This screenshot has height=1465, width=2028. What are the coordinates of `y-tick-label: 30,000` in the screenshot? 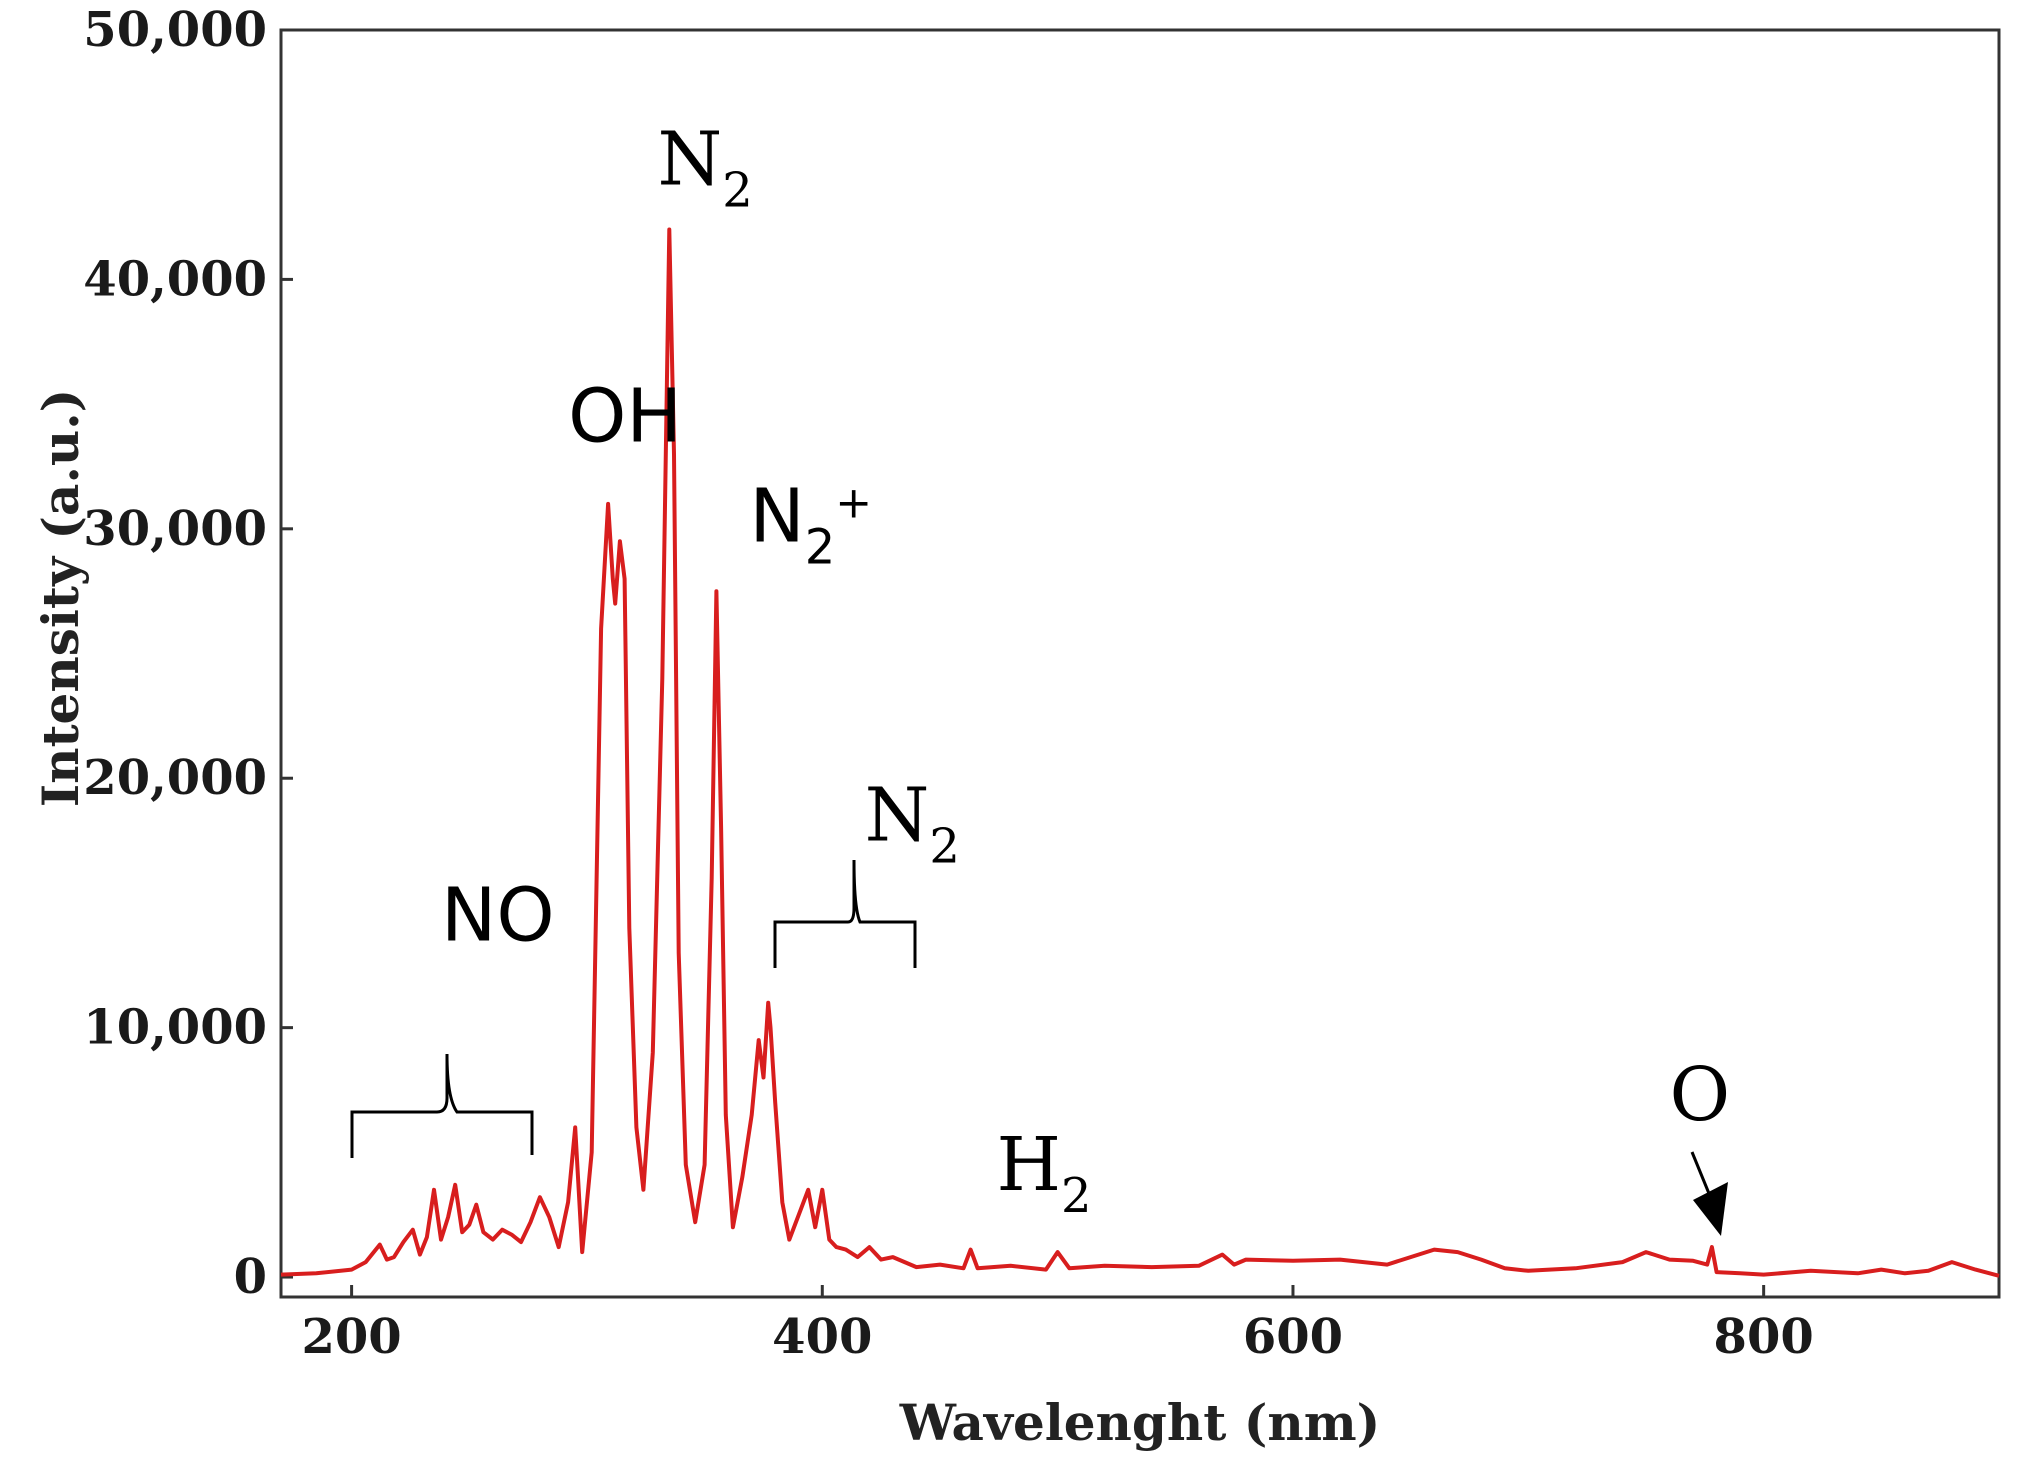 It's located at (175, 529).